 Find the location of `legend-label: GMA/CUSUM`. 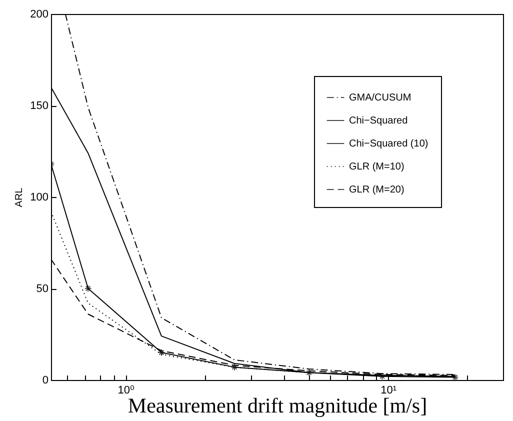

legend-label: GMA/CUSUM is located at coordinates (380, 98).